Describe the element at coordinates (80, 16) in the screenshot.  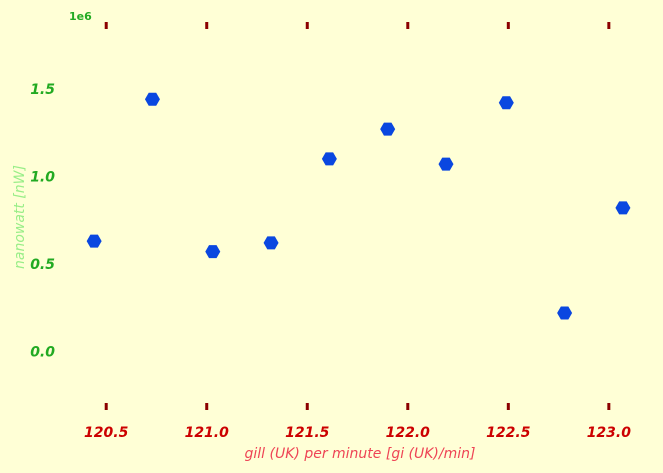
I see `y-offset-label: 1e6` at that location.